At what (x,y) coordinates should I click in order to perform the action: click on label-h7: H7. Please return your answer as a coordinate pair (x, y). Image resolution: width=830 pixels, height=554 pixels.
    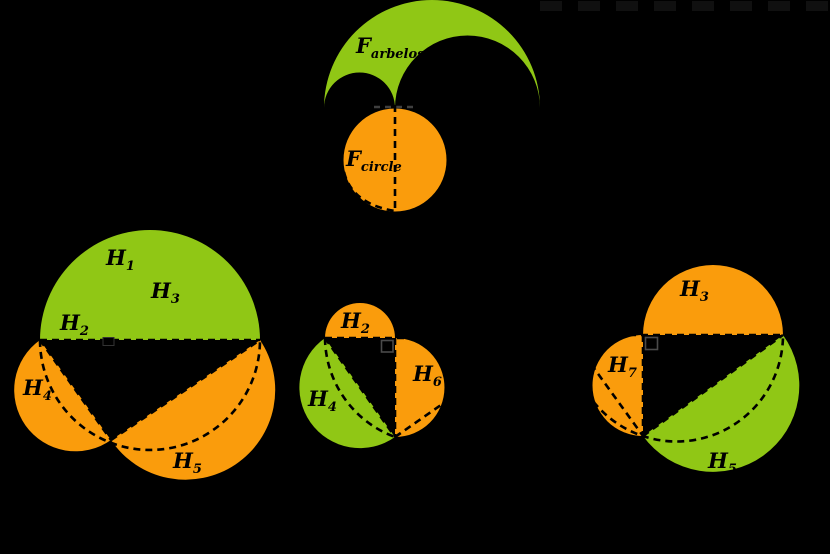
    Looking at the image, I should click on (622, 366).